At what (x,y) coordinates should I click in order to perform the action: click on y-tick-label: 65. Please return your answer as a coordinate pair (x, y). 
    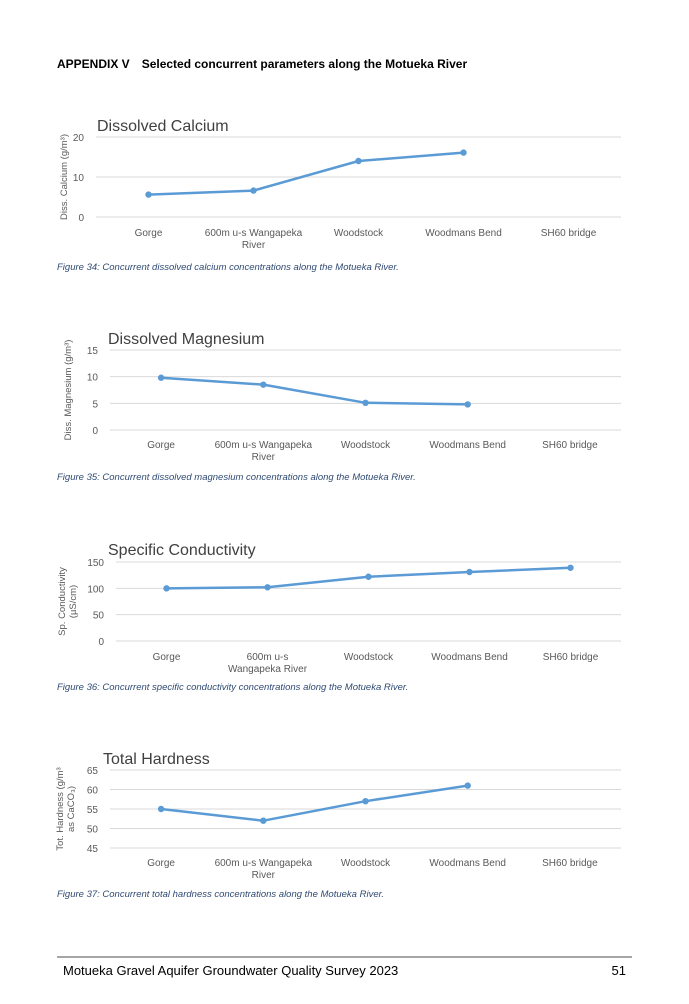
    Looking at the image, I should click on (93, 771).